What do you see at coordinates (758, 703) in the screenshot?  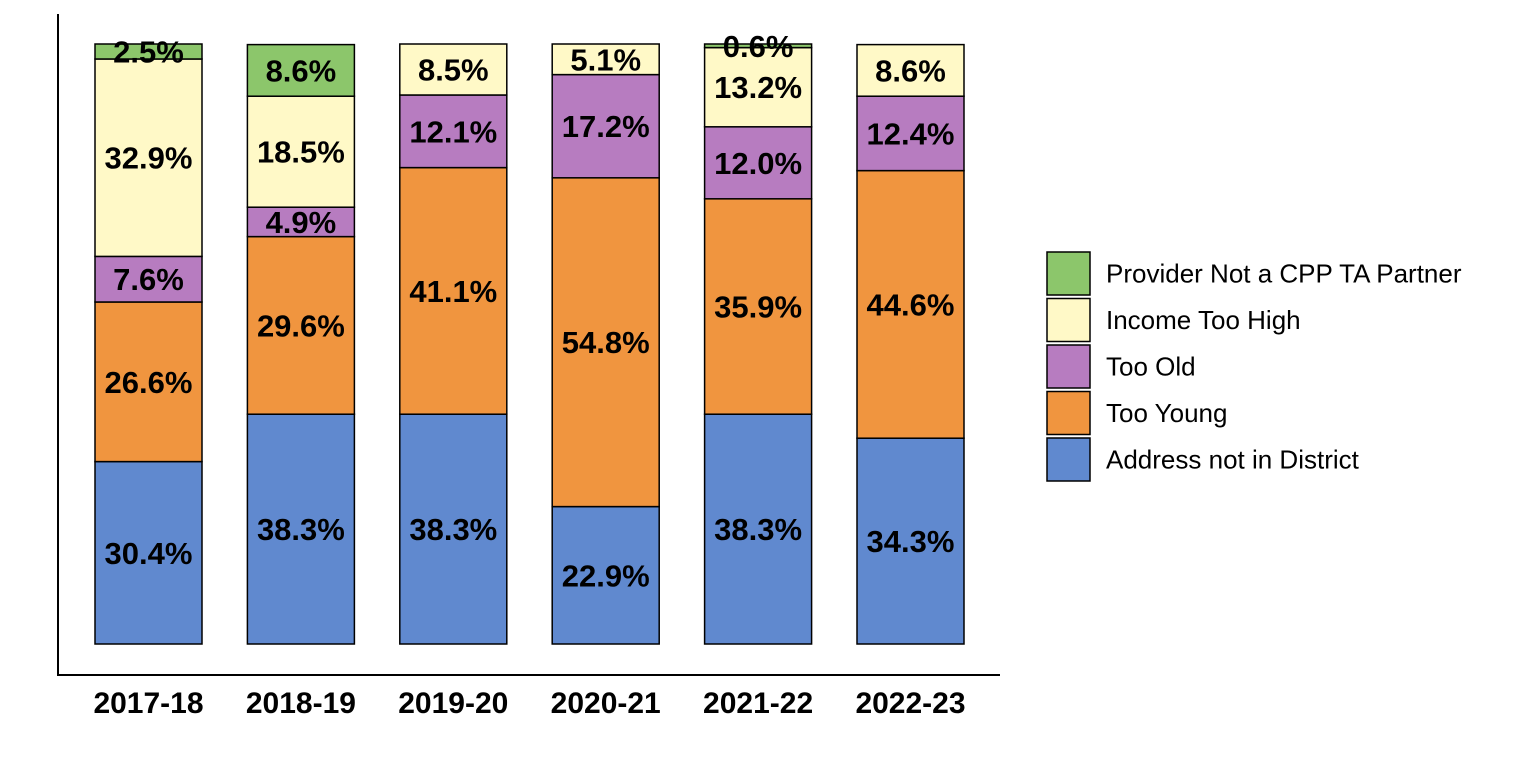 I see `x-tick-label-2021-22: 2021-22` at bounding box center [758, 703].